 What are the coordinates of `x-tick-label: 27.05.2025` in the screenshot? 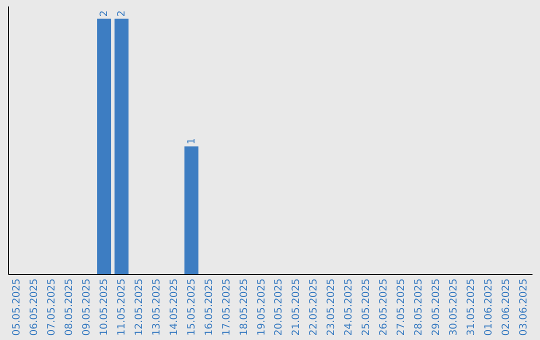 It's located at (401, 307).